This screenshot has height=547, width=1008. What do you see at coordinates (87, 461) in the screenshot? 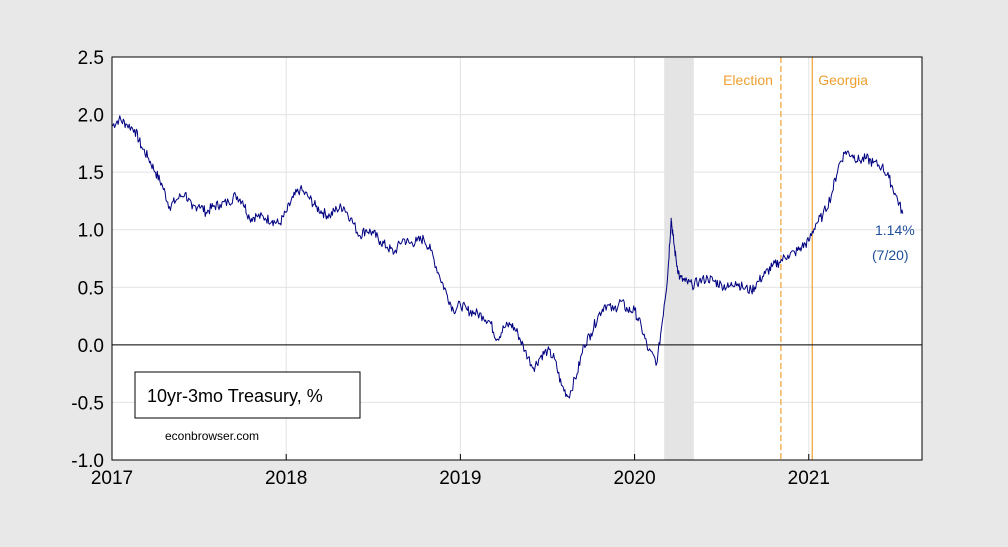
I see `y-tick-label: -1.0` at bounding box center [87, 461].